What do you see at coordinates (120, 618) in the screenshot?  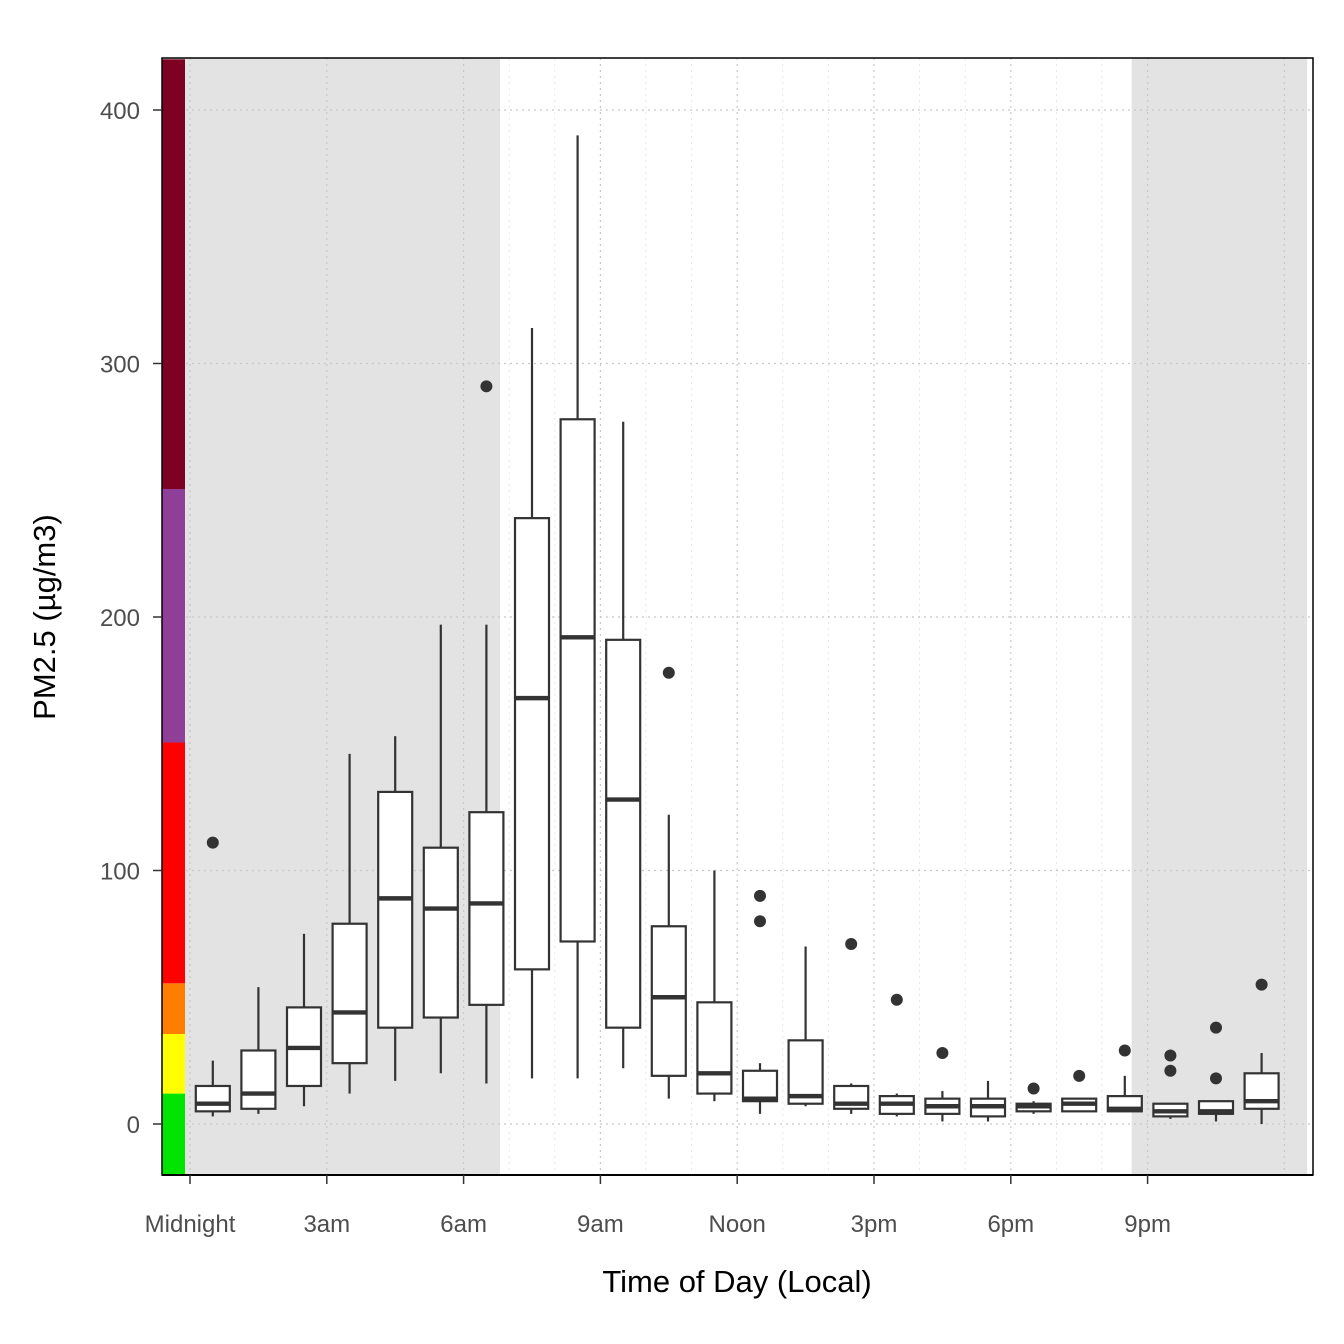 I see `y-tick-label: 200` at bounding box center [120, 618].